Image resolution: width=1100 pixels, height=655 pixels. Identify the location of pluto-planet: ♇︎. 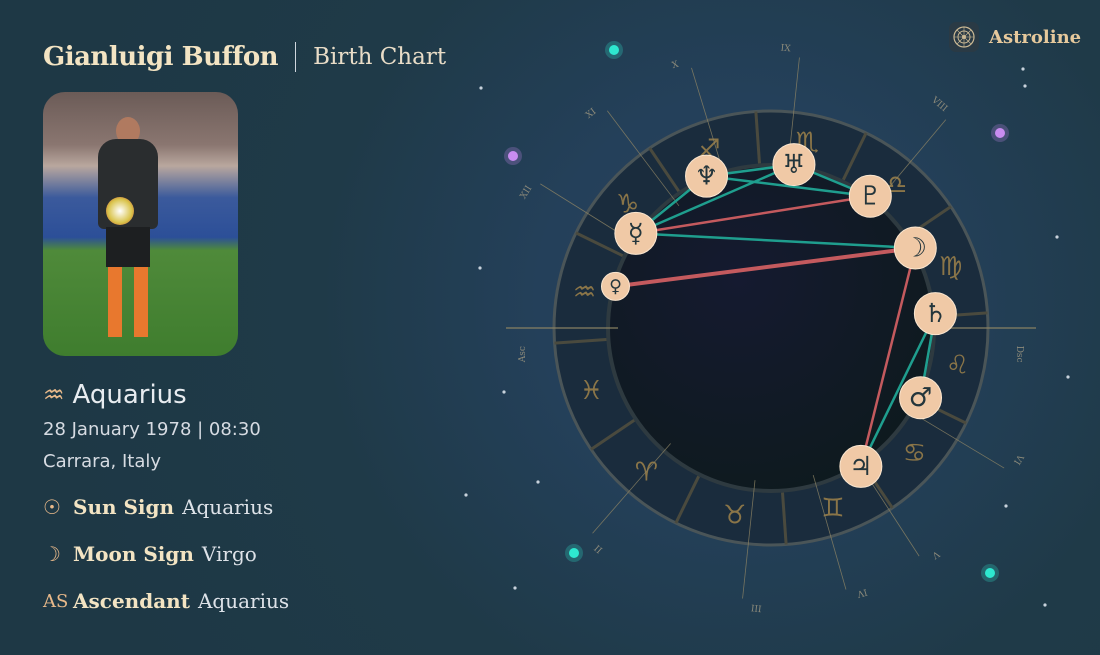
(870, 196).